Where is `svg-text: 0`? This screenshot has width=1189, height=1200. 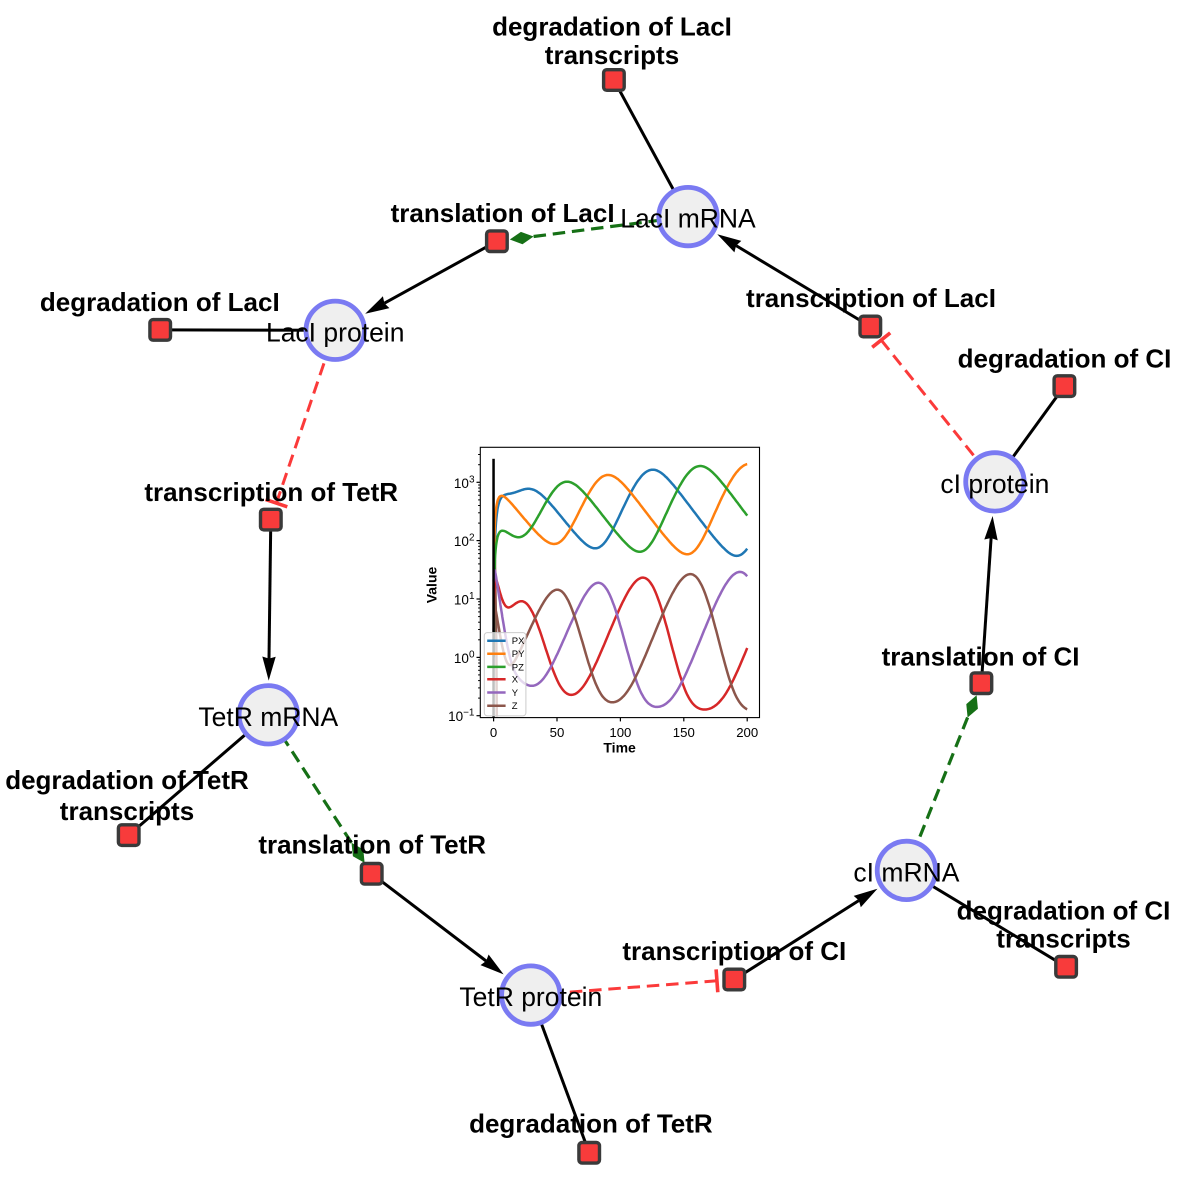
svg-text: 0 is located at coordinates (493, 732).